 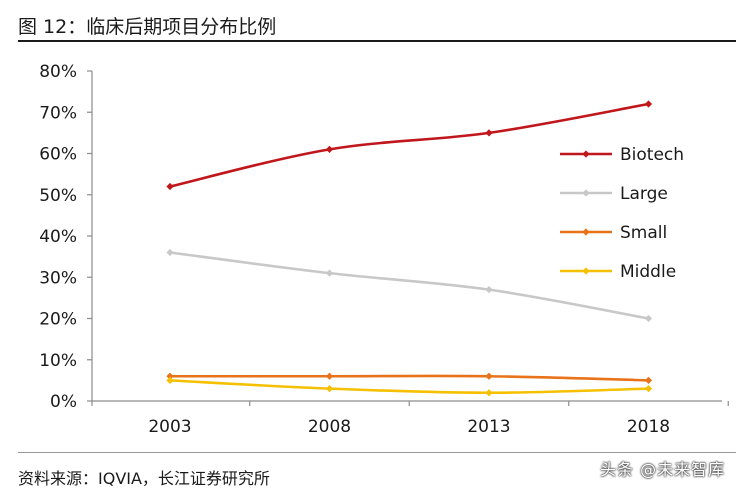 I want to click on legend-marker-large, so click(x=586, y=193).